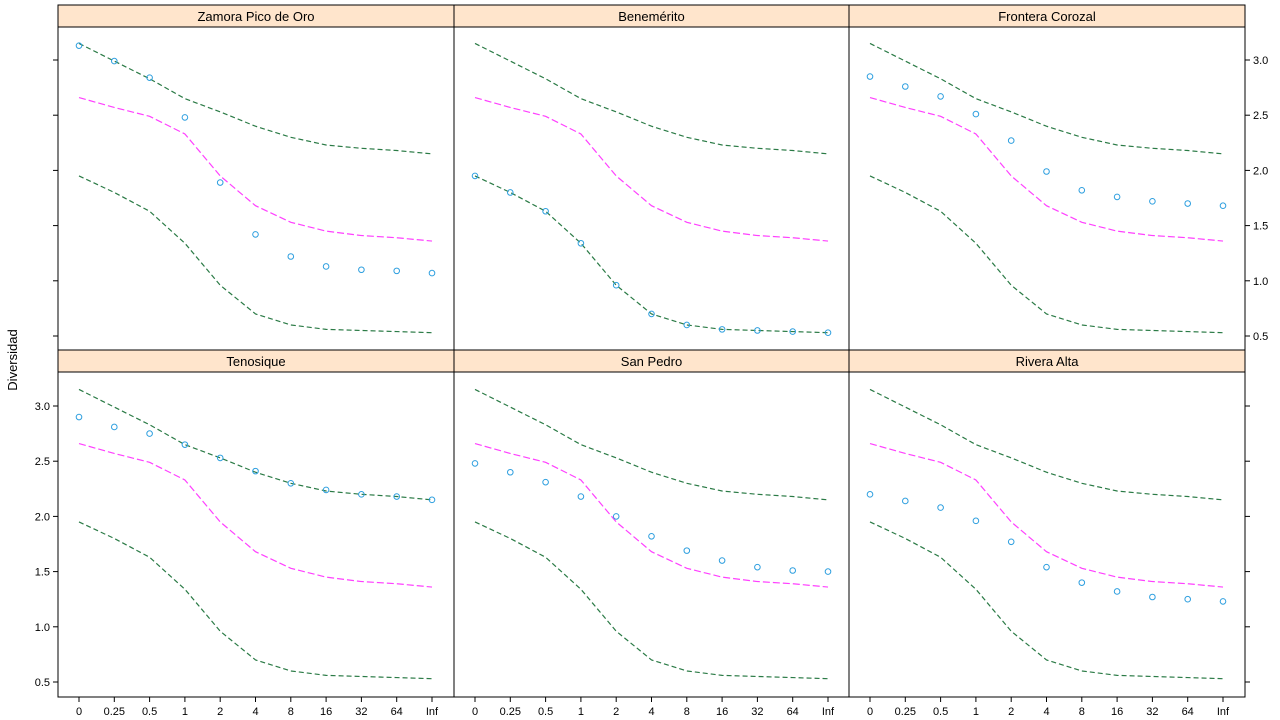  What do you see at coordinates (475, 712) in the screenshot?
I see `x-tick-label: 0` at bounding box center [475, 712].